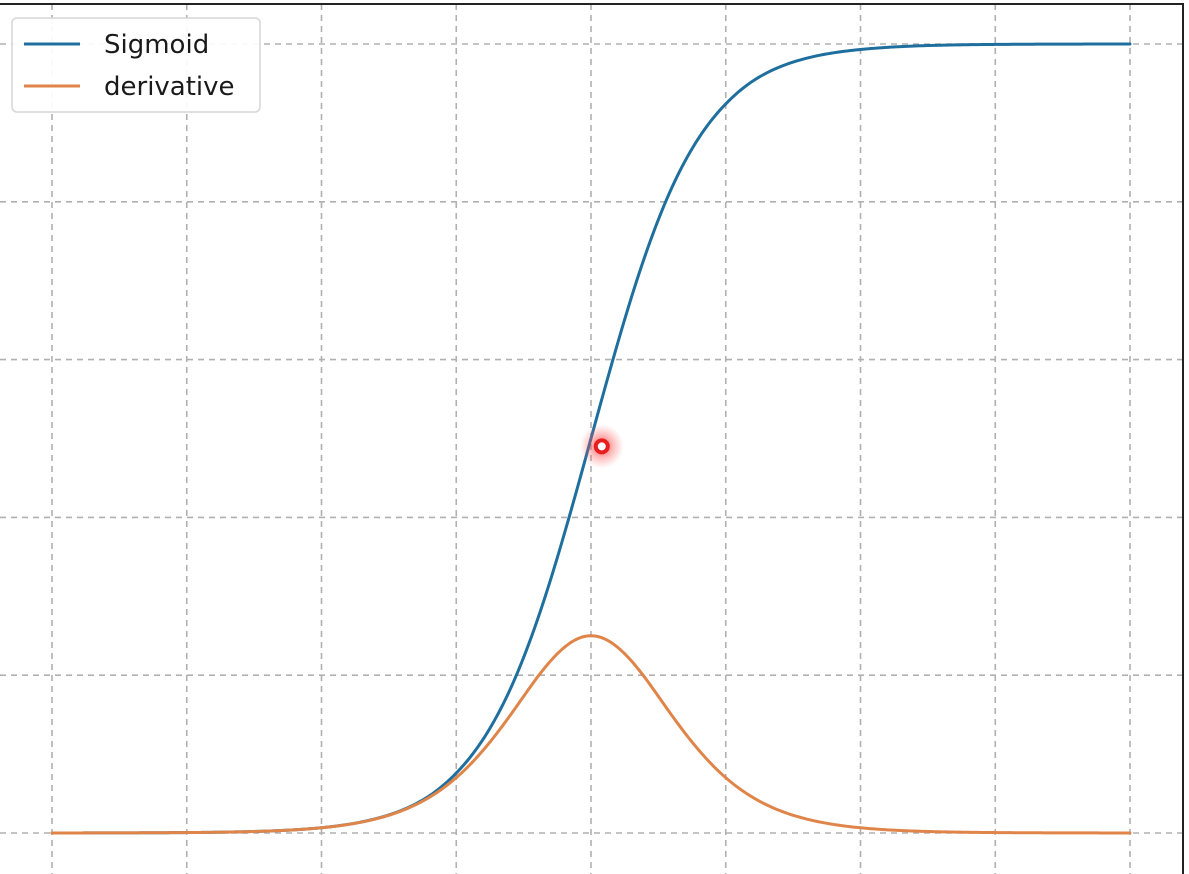  I want to click on legend: Sigmoid derivative, so click(136, 65).